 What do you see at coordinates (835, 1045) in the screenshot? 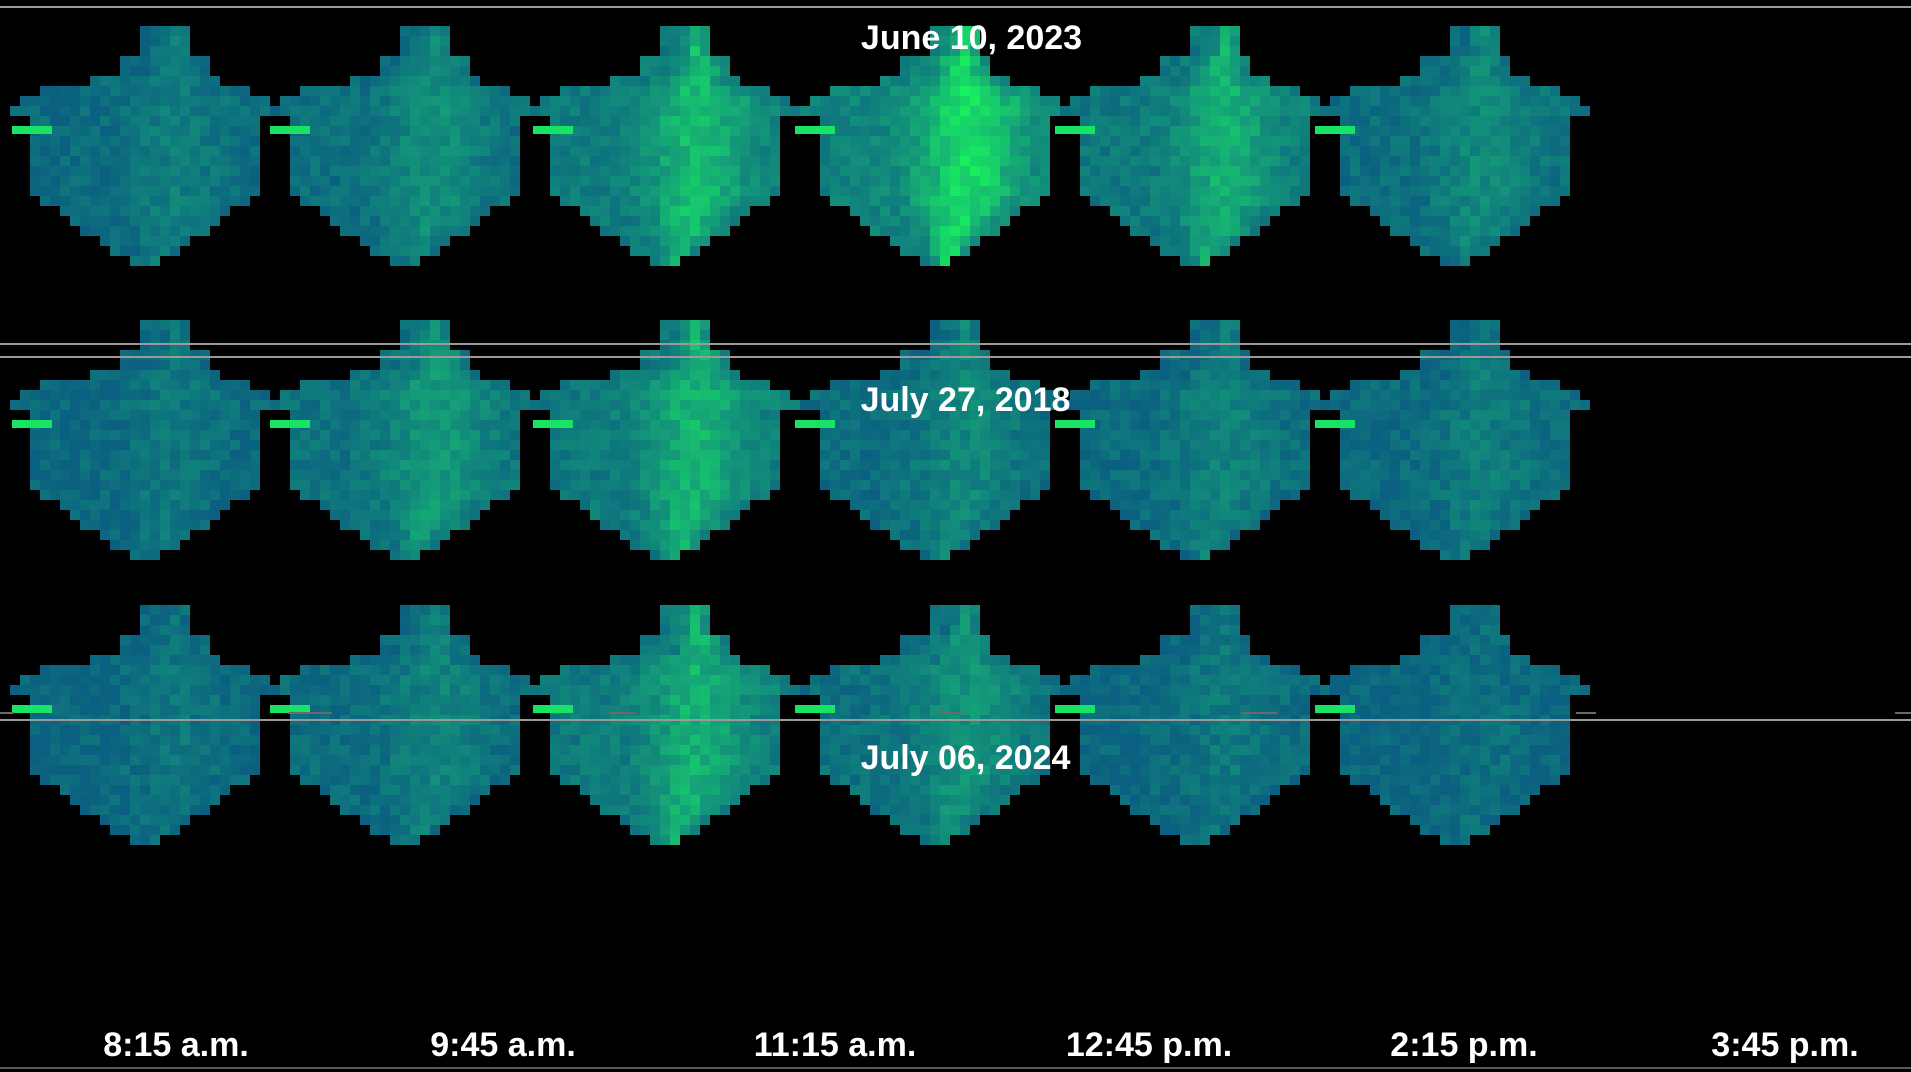
I see `time-label-11-15-am: 11:15 a.m.` at bounding box center [835, 1045].